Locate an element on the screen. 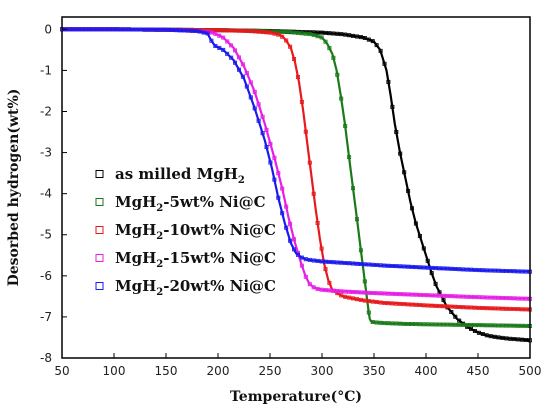 This screenshot has width=552, height=417. legend-label: MgH2-5wt% Ni@C is located at coordinates (190, 203).